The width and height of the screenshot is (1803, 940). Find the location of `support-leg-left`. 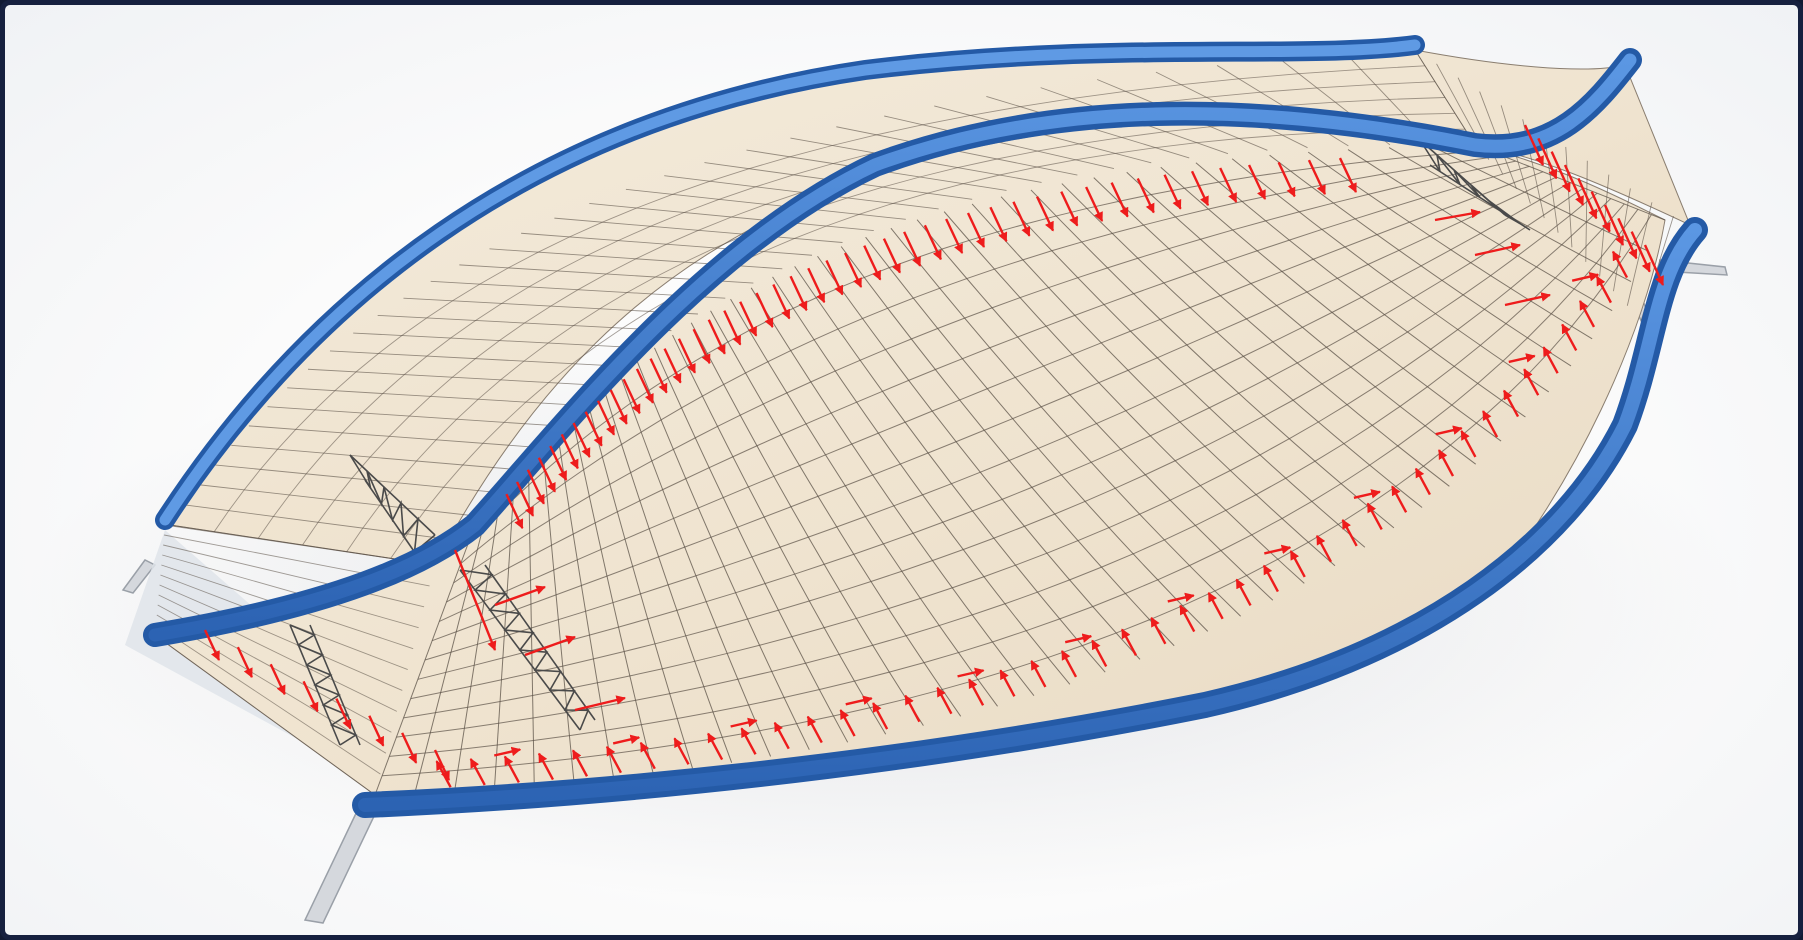

support-leg-left is located at coordinates (139, 576).